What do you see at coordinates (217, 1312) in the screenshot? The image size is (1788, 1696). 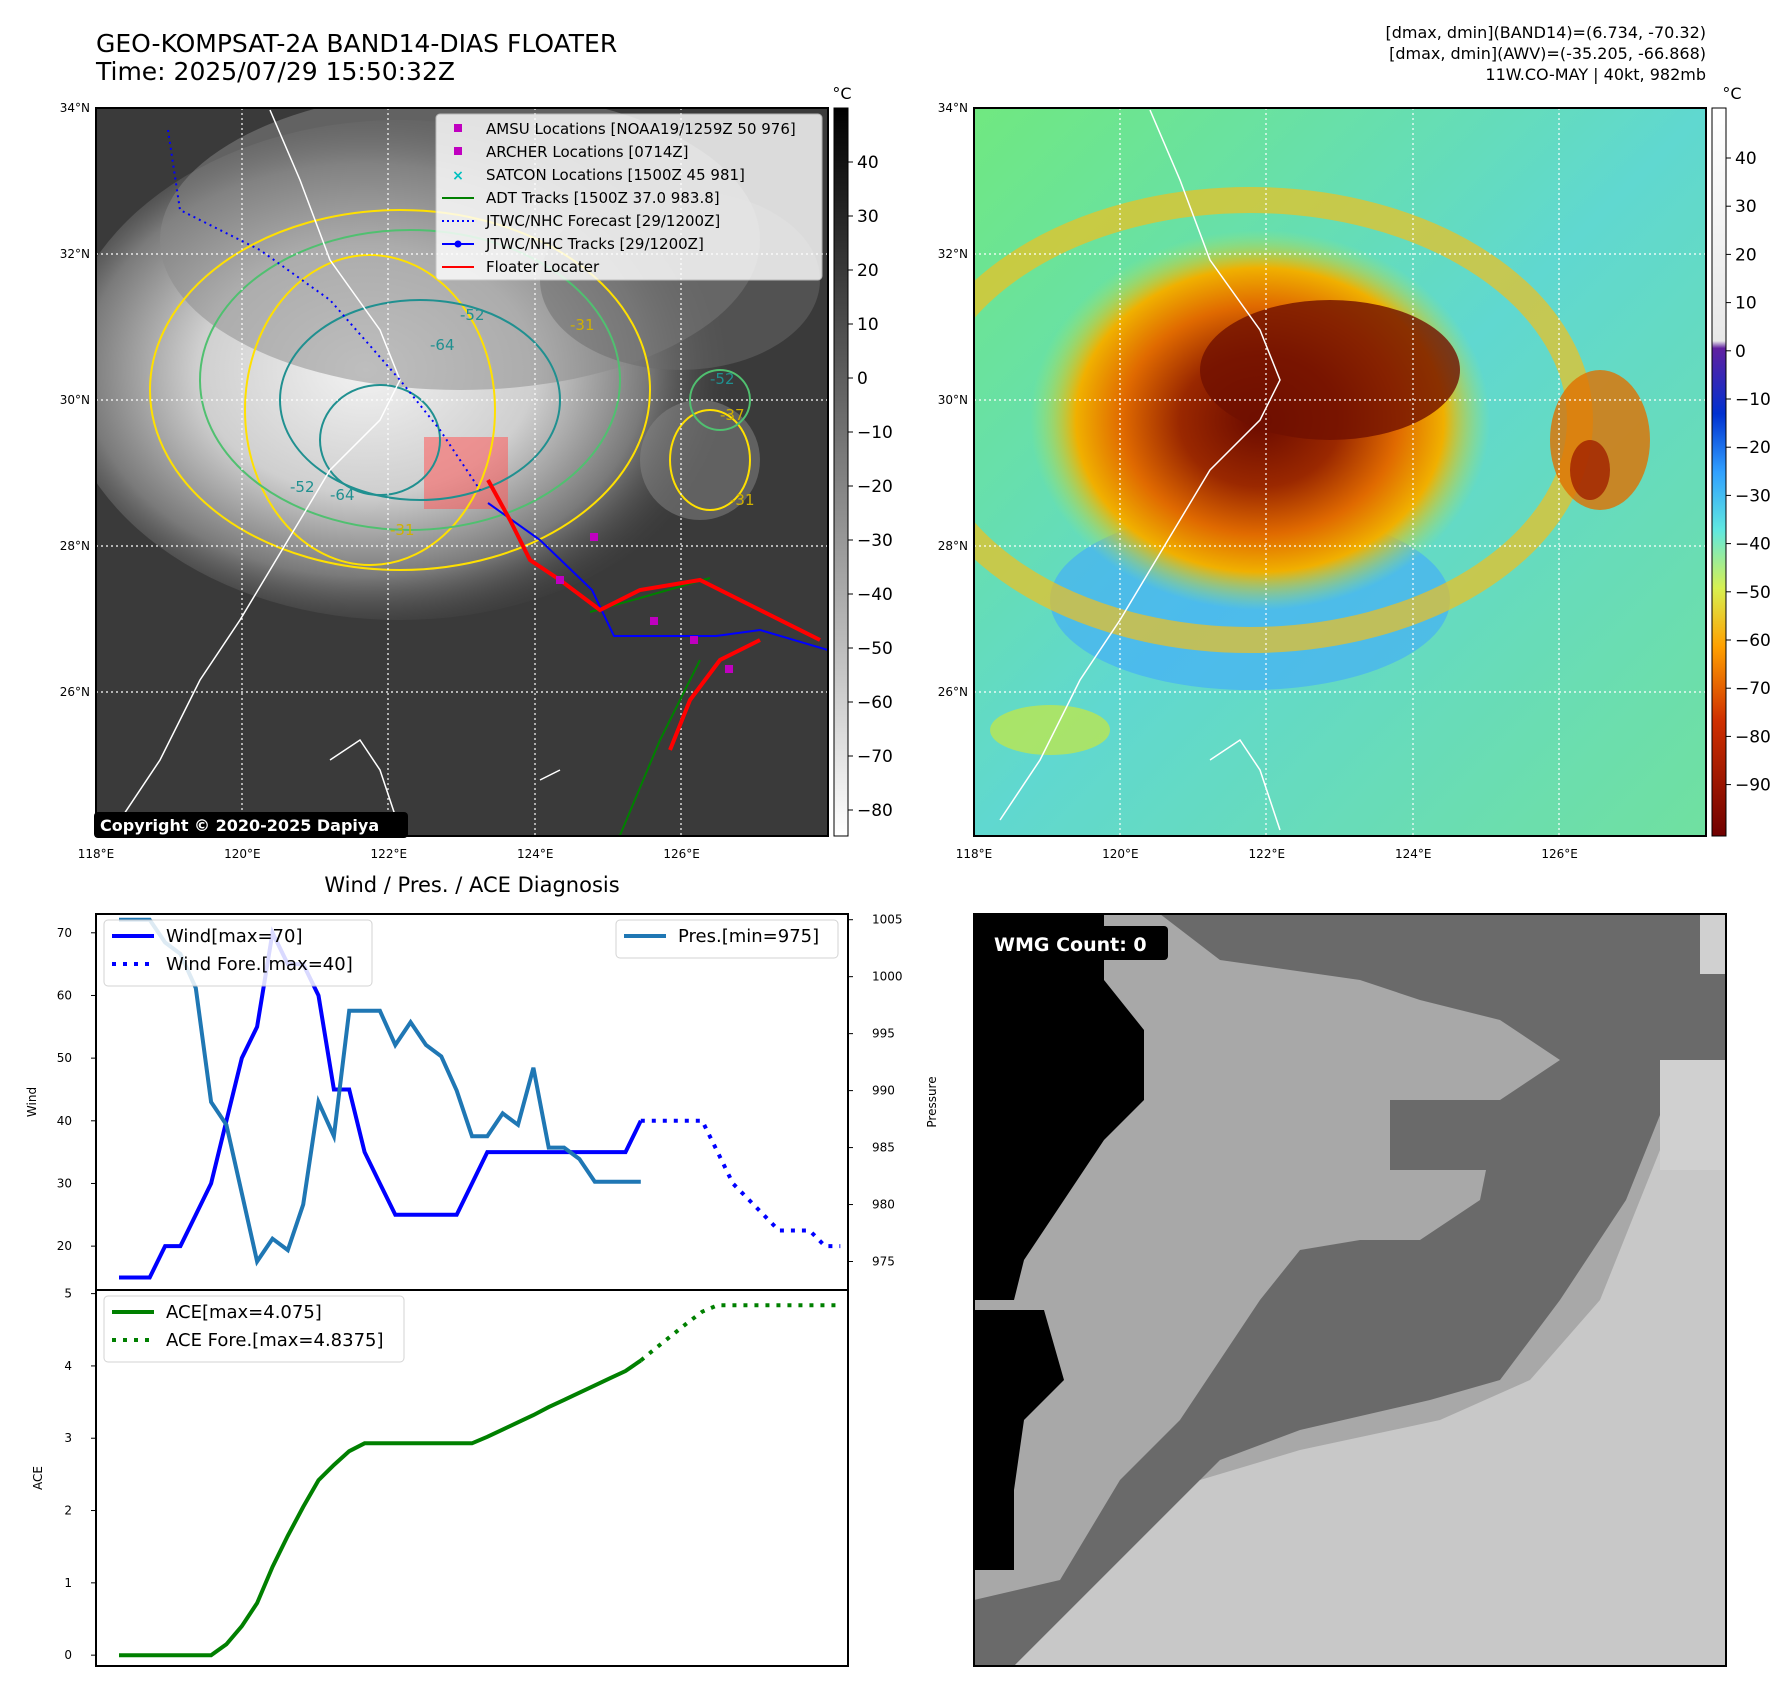 I see `legend-entry: ACE[max=4.075]` at bounding box center [217, 1312].